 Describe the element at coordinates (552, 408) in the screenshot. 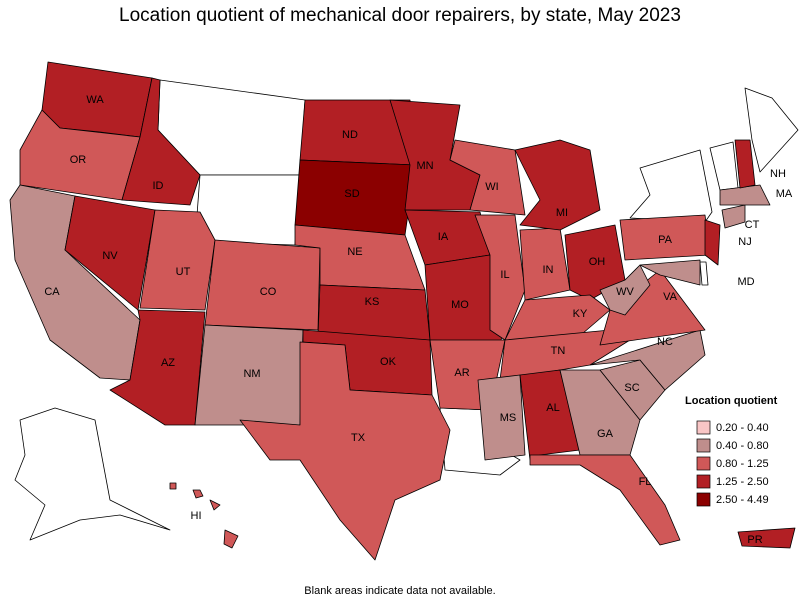

I see `state-label: AL` at that location.